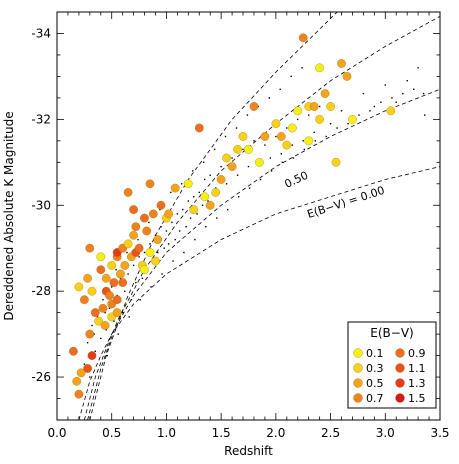 The image size is (459, 464). What do you see at coordinates (330, 433) in the screenshot?
I see `x-tick-label: 2.5` at bounding box center [330, 433].